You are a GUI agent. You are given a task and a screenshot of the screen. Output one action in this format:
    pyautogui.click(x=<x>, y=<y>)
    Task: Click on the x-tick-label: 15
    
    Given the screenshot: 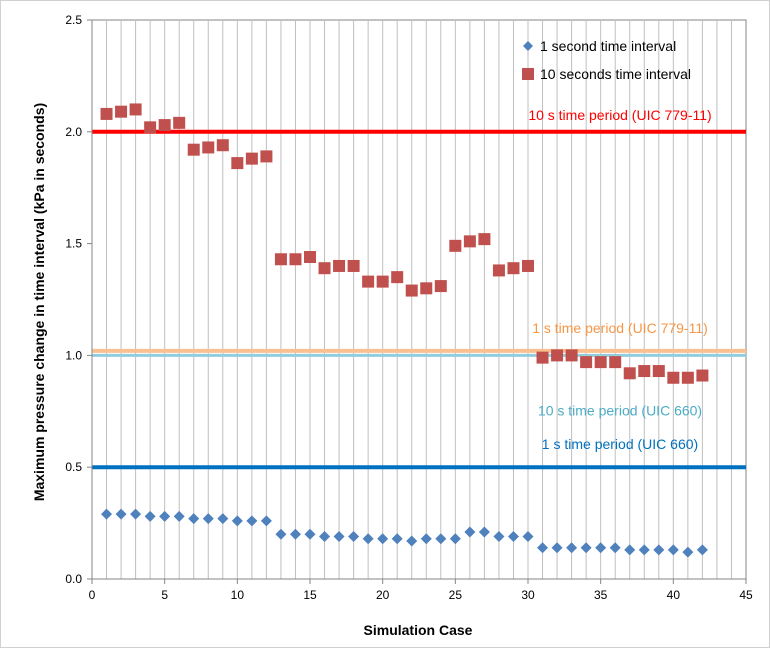 What is the action you would take?
    pyautogui.click(x=310, y=595)
    